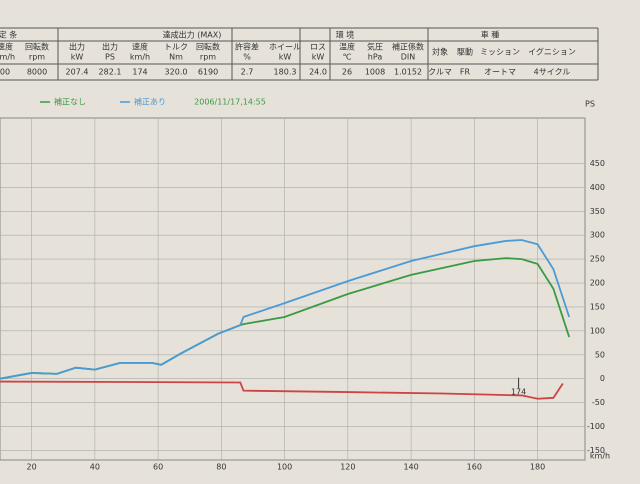  I want to click on table-cell: 00, so click(5, 72).